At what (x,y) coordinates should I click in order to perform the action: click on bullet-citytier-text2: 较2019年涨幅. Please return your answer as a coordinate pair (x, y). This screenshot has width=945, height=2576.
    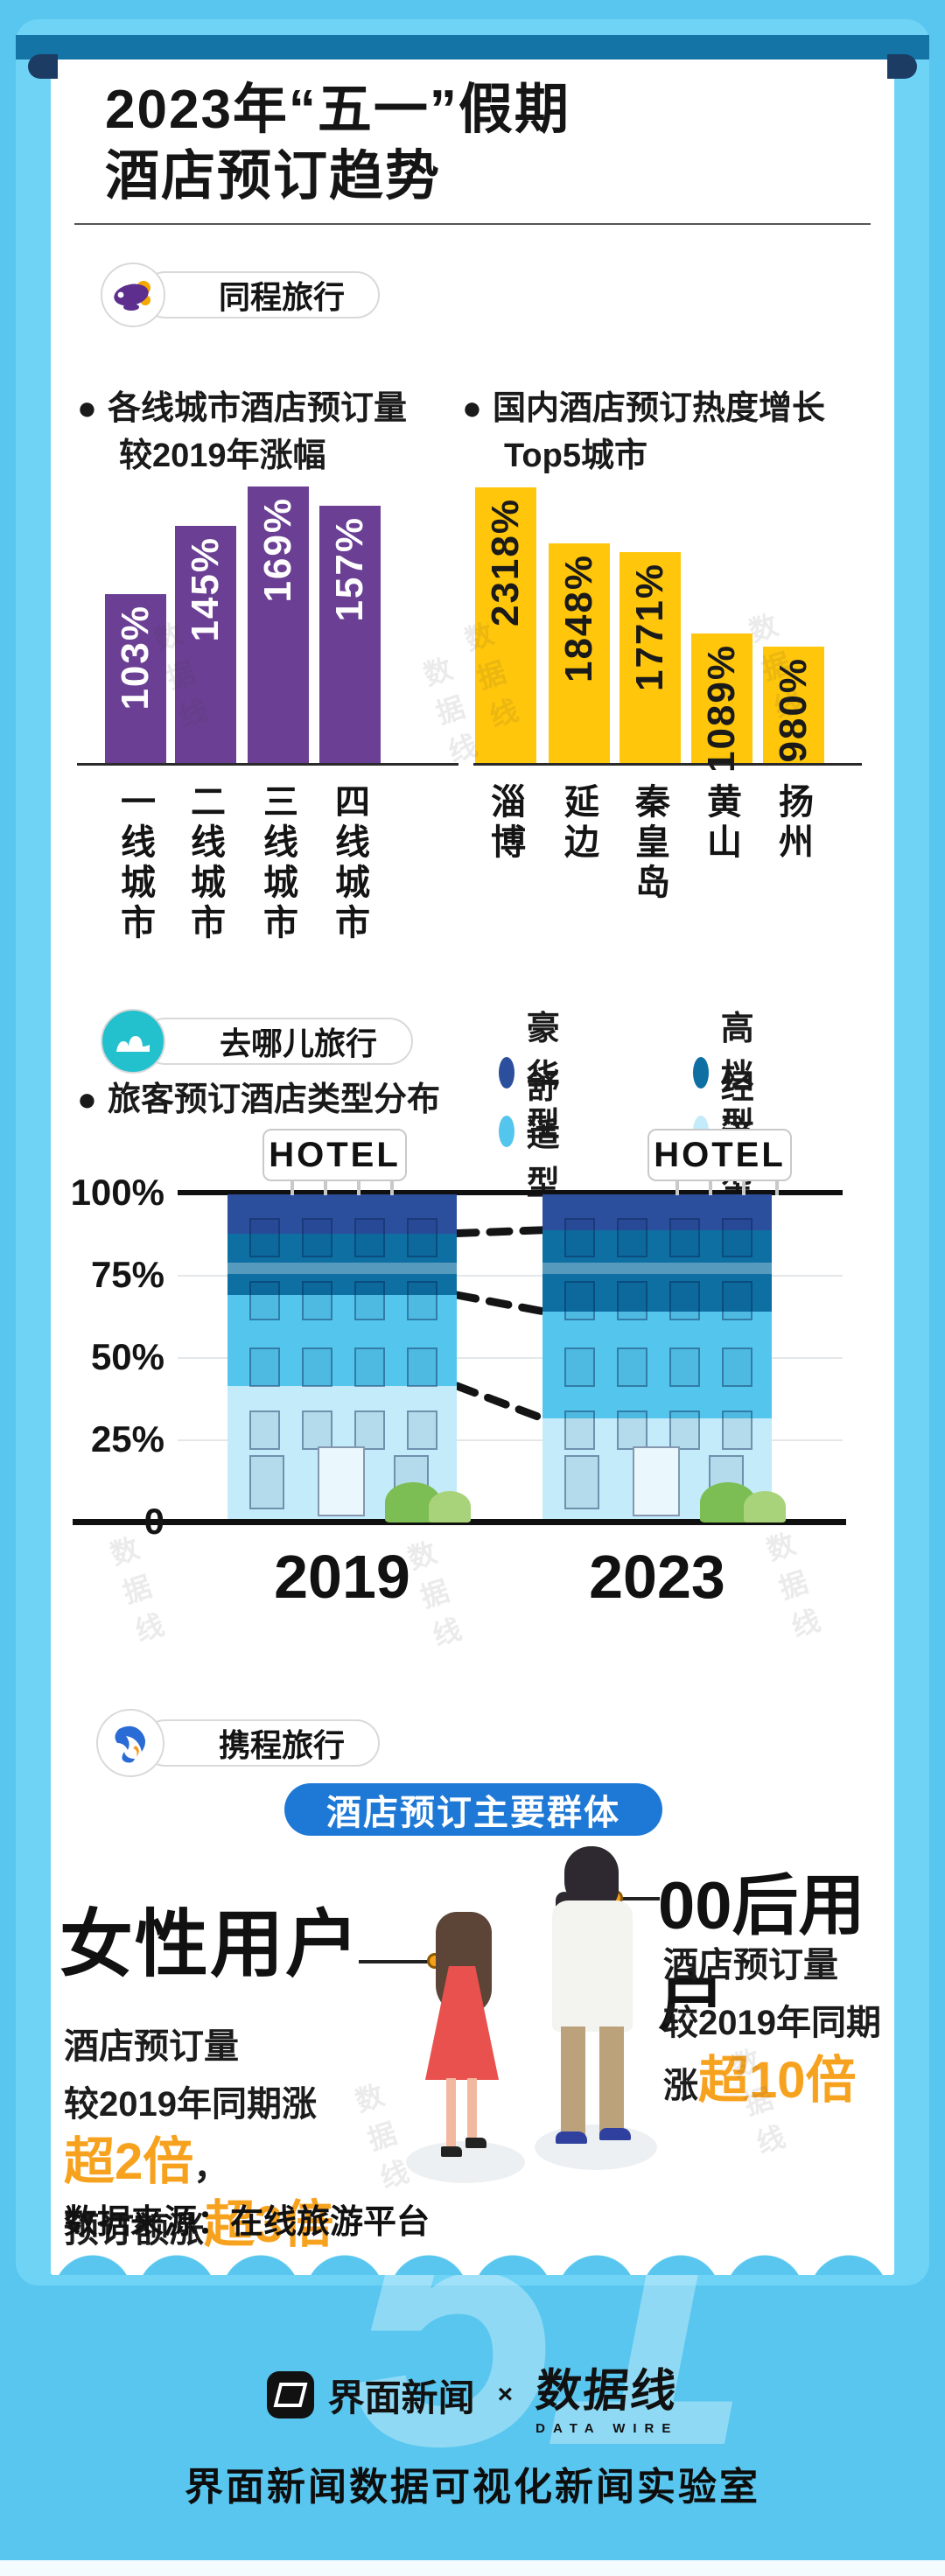
    Looking at the image, I should click on (222, 456).